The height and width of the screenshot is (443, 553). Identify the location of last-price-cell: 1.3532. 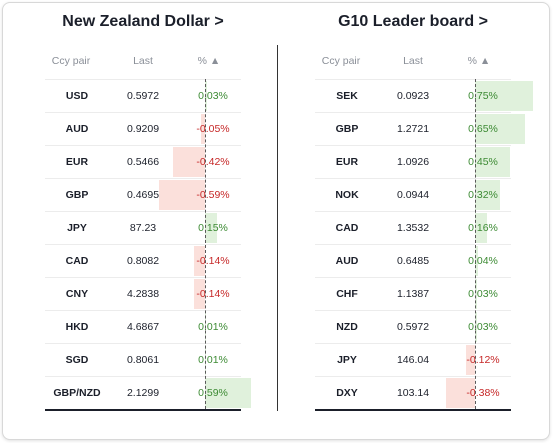
(413, 228).